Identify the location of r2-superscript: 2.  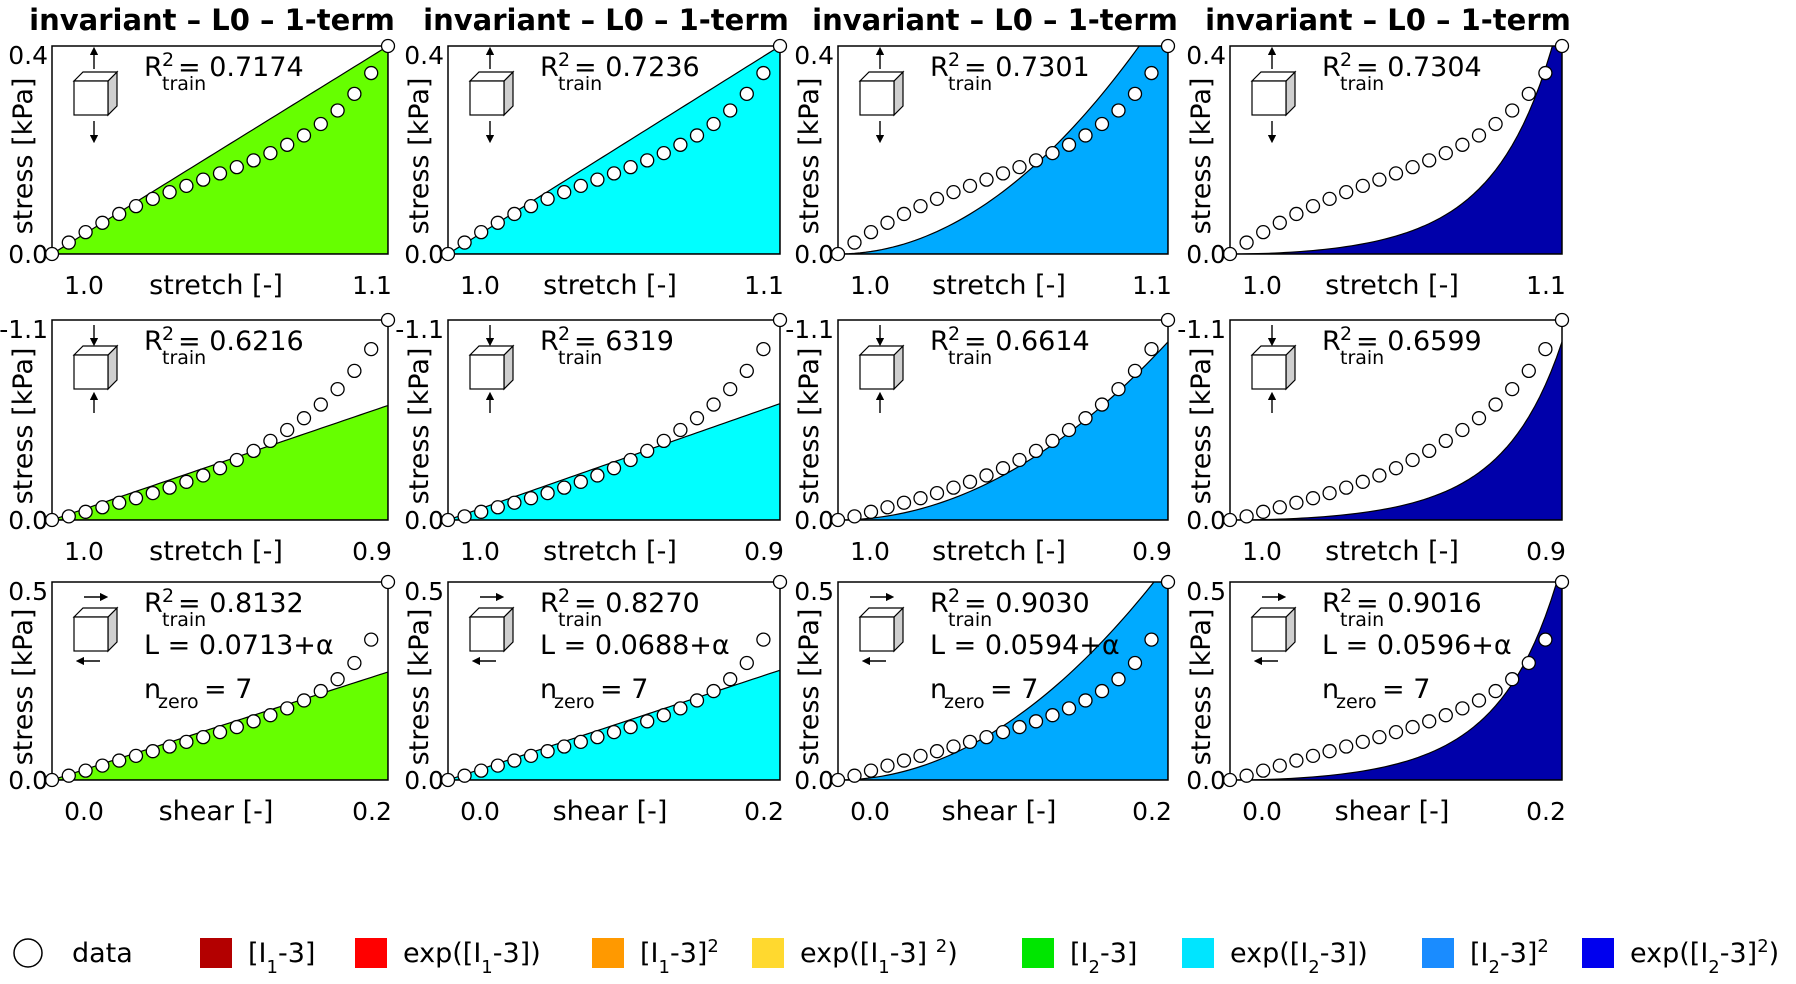
(954, 334).